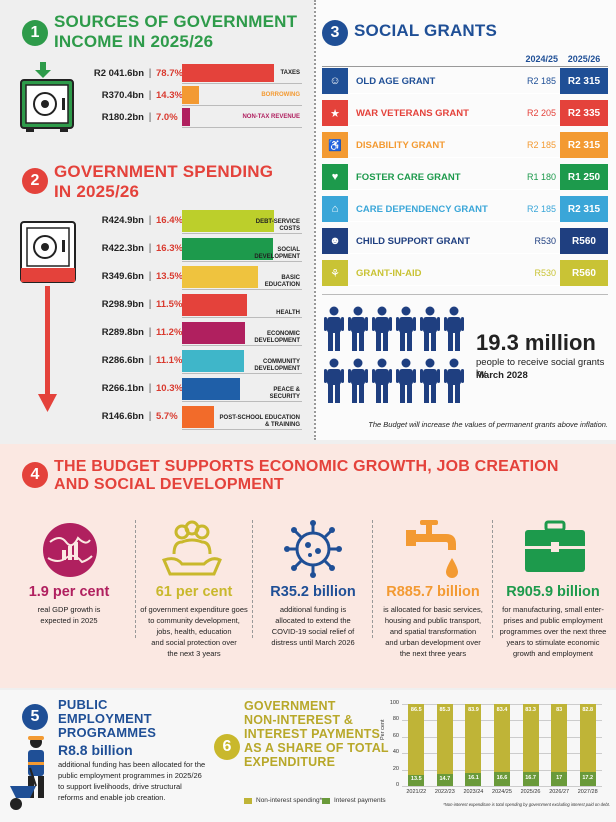  Describe the element at coordinates (465, 273) in the screenshot. I see `grant-row: ⚘ GRANT-IN-AID R530 R560` at that location.